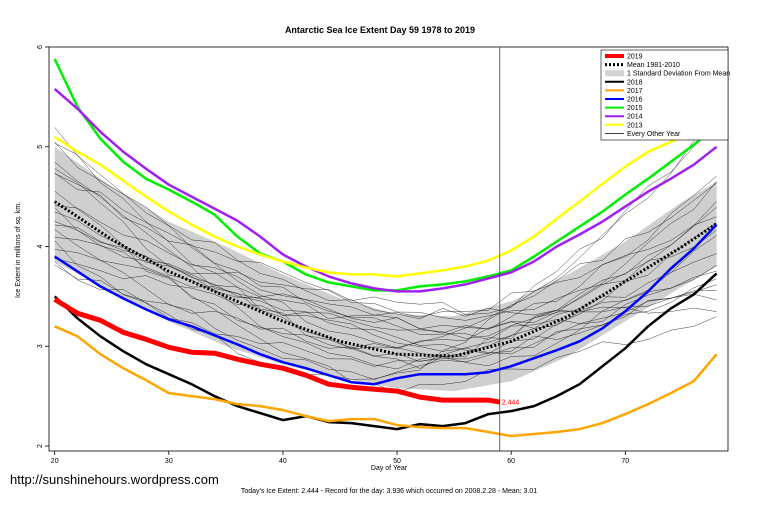 Image resolution: width=760 pixels, height=506 pixels. What do you see at coordinates (169, 461) in the screenshot?
I see `x-tick-label: 30` at bounding box center [169, 461].